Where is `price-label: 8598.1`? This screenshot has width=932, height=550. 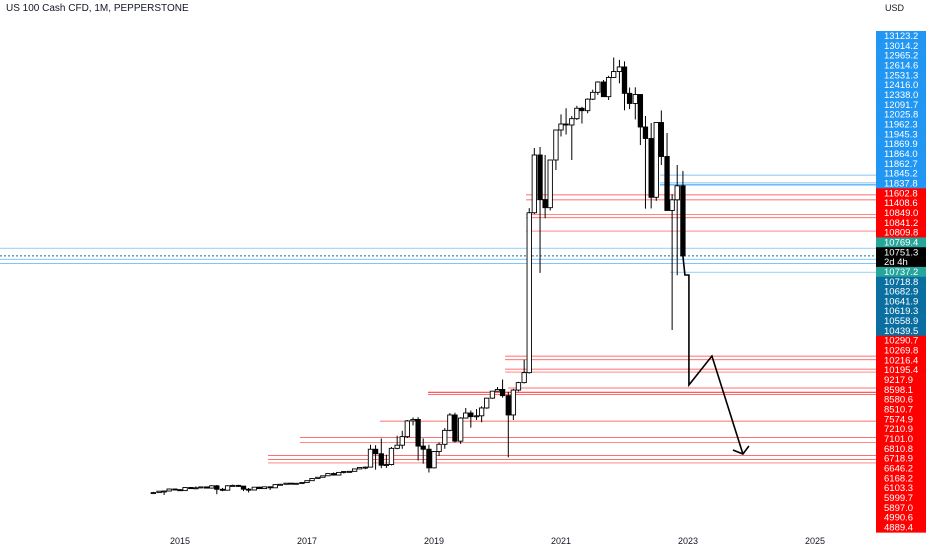 price-label: 8598.1 is located at coordinates (898, 390).